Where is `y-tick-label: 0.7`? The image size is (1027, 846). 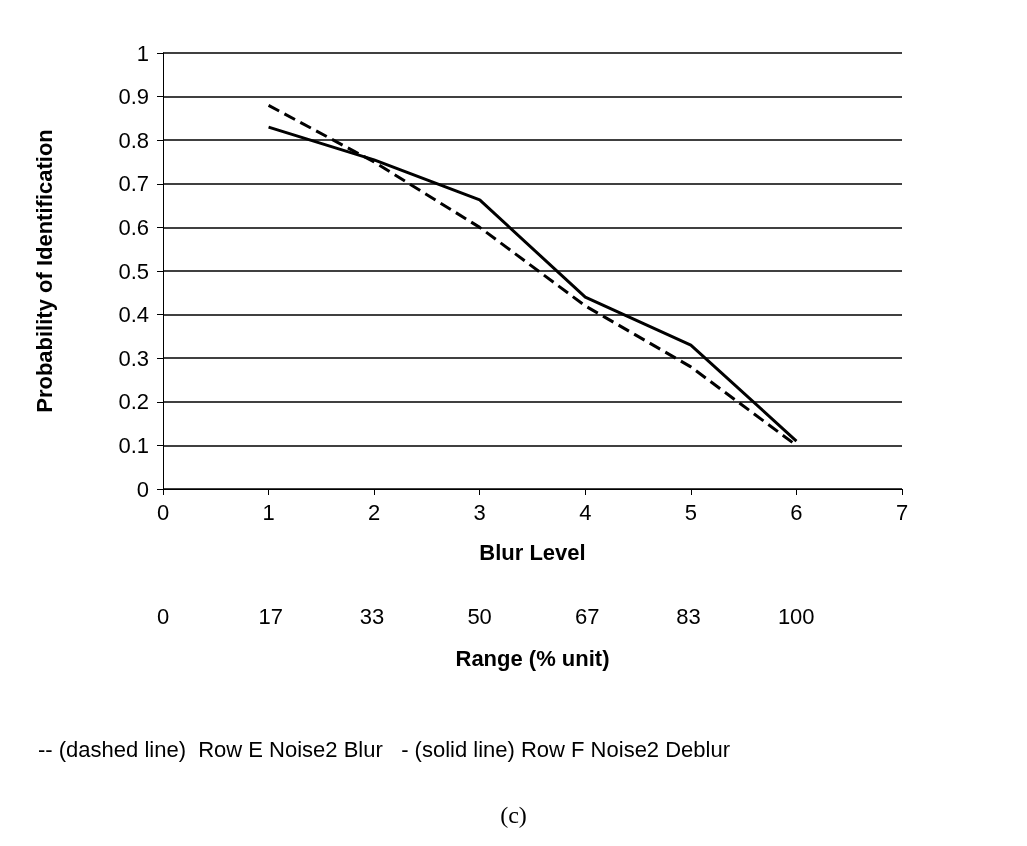 y-tick-label: 0.7 is located at coordinates (133, 184).